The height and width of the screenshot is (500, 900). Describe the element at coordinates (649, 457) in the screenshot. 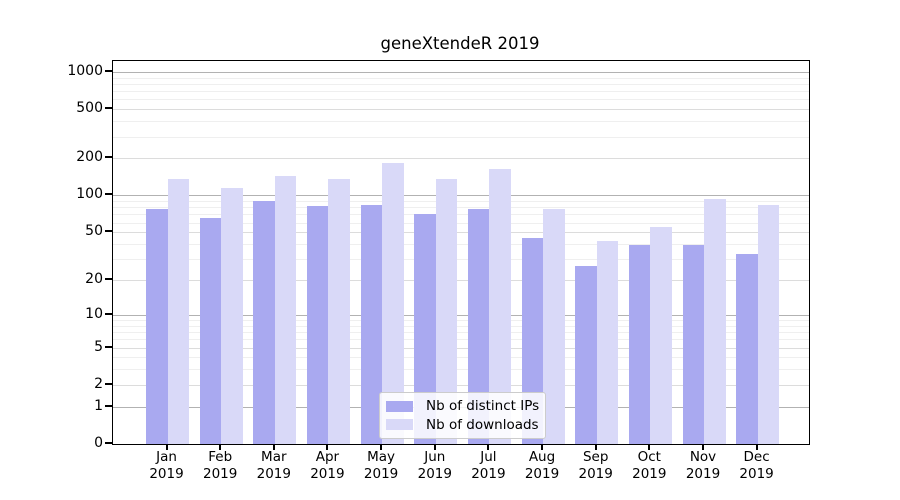

I see `x-tick-month: Oct` at that location.